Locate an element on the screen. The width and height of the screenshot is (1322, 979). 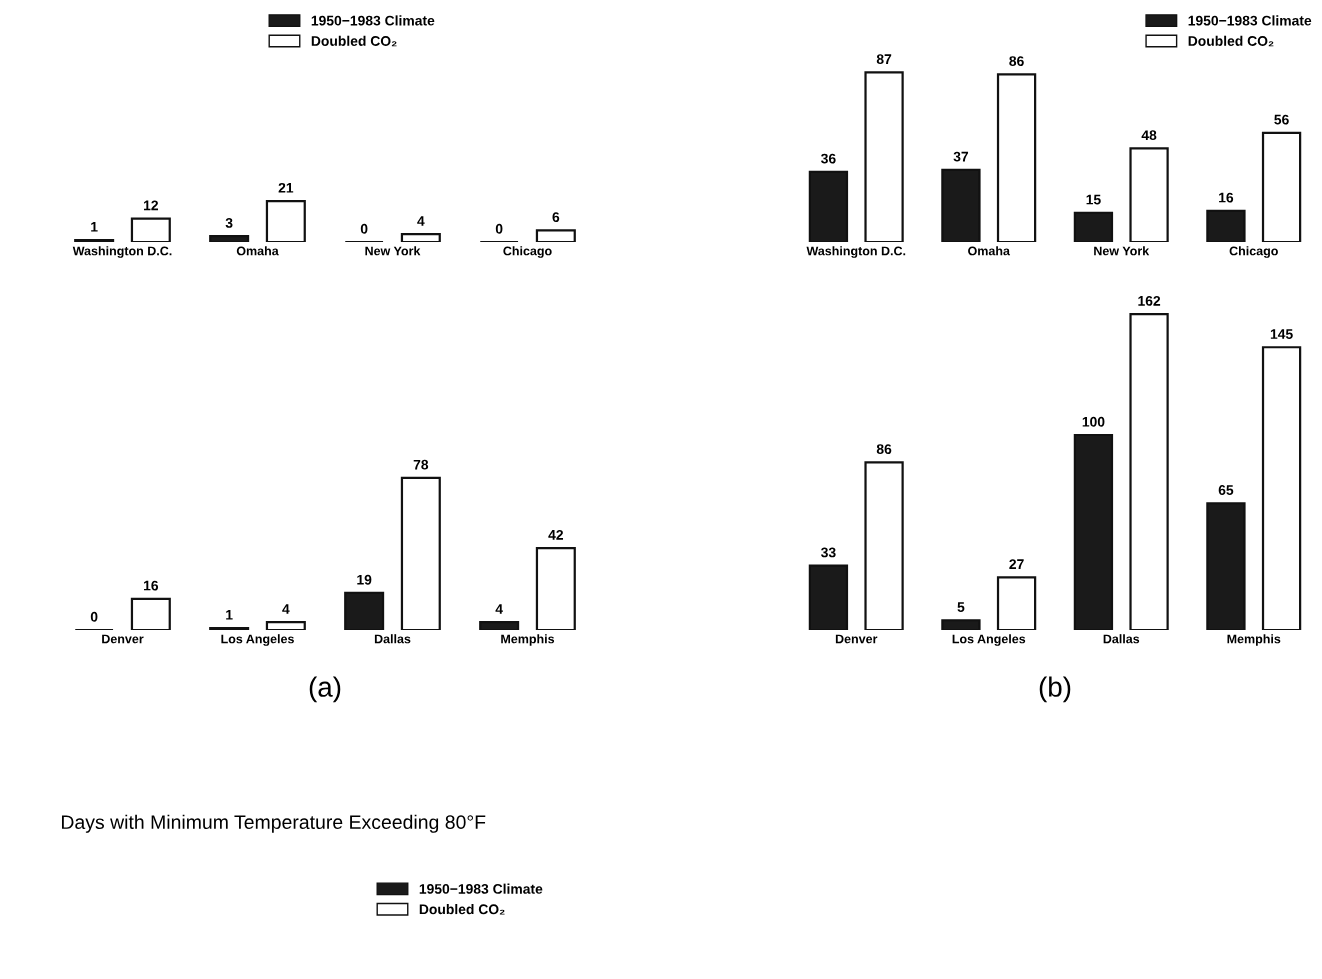
data-label: 19 is located at coordinates (364, 579).